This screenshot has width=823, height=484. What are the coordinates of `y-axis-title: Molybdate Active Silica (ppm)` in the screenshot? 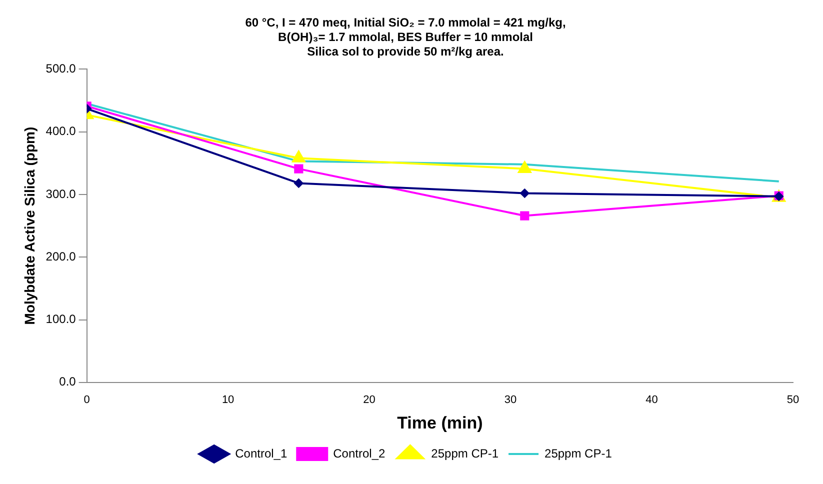 It's located at (29, 225).